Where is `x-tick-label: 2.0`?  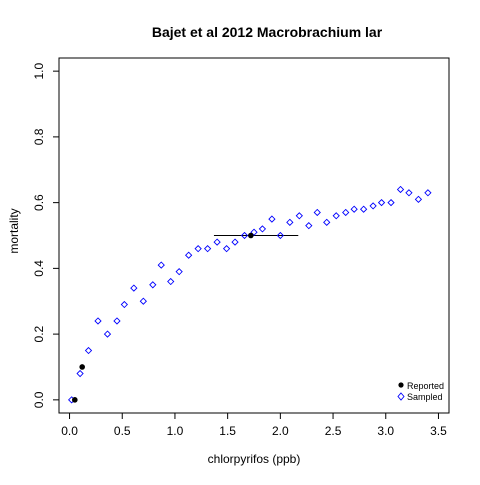
x-tick-label: 2.0 is located at coordinates (280, 431).